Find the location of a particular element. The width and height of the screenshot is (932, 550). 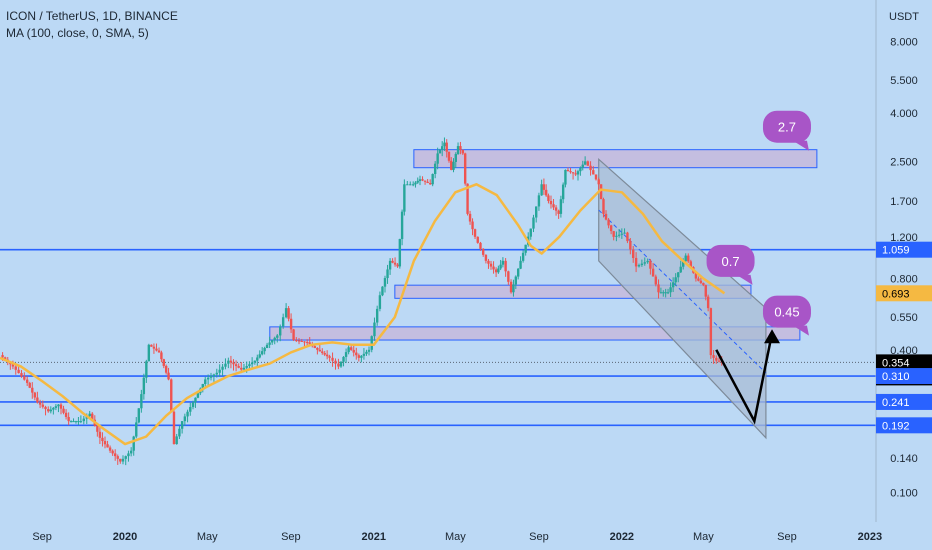

price-tick-4: 1.700 is located at coordinates (904, 202).